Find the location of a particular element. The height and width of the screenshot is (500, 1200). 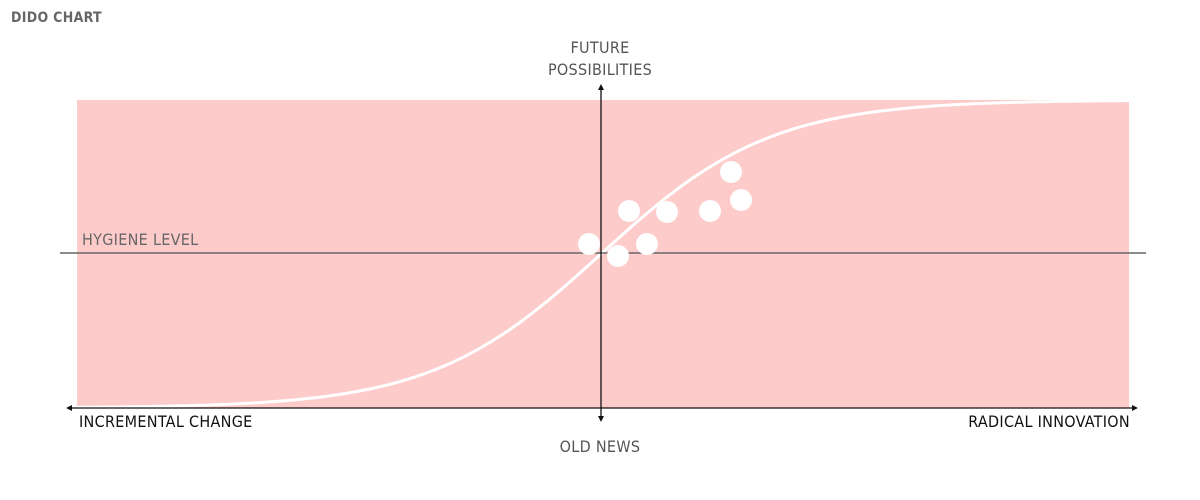

arrow-down-icon is located at coordinates (601, 419).